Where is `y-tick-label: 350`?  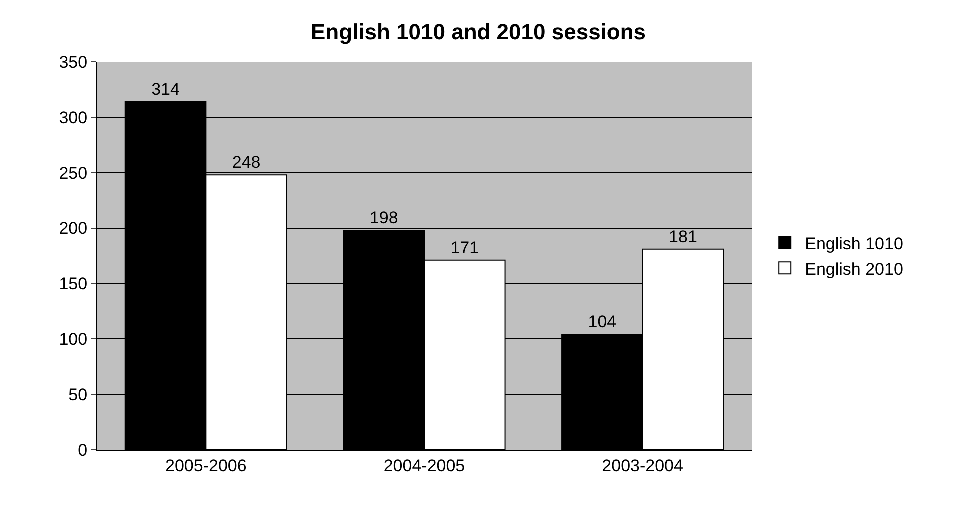 y-tick-label: 350 is located at coordinates (73, 62).